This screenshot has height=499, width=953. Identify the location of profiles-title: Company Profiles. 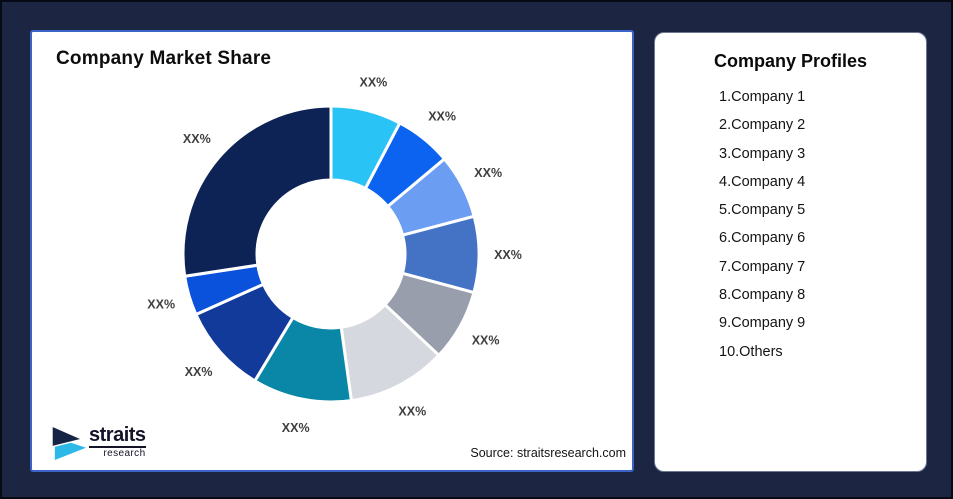
(790, 61).